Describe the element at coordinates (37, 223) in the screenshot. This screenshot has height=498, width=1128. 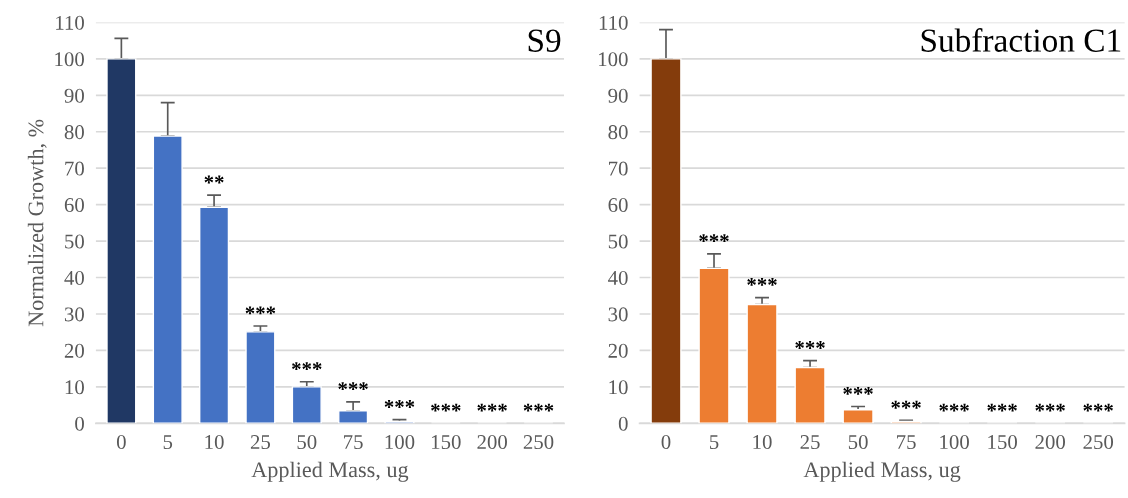
I see `y-axis-title: Normalized Growth, %` at that location.